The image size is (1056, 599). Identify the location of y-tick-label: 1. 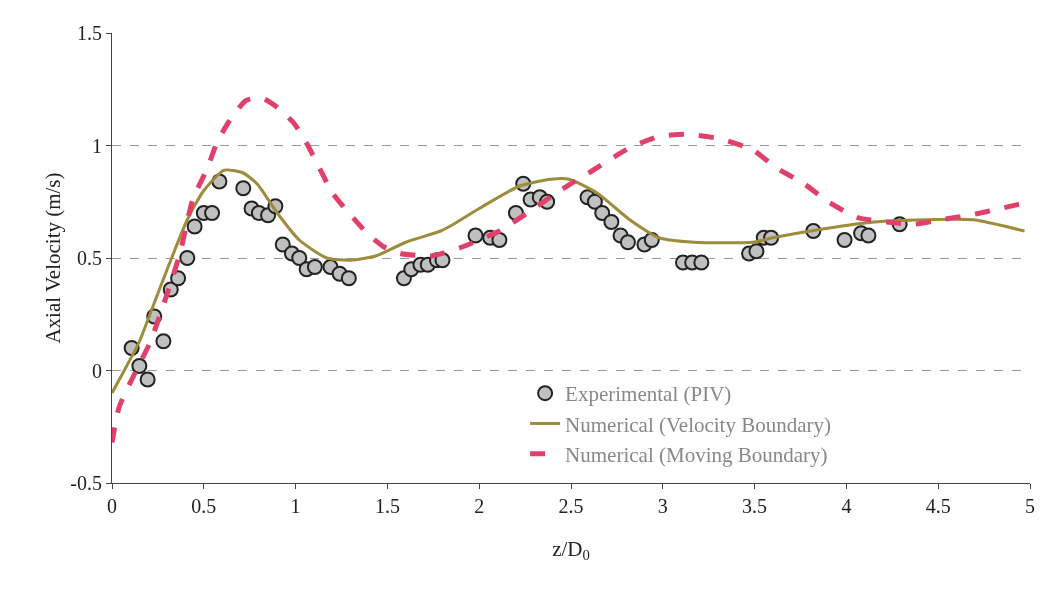
(97, 145).